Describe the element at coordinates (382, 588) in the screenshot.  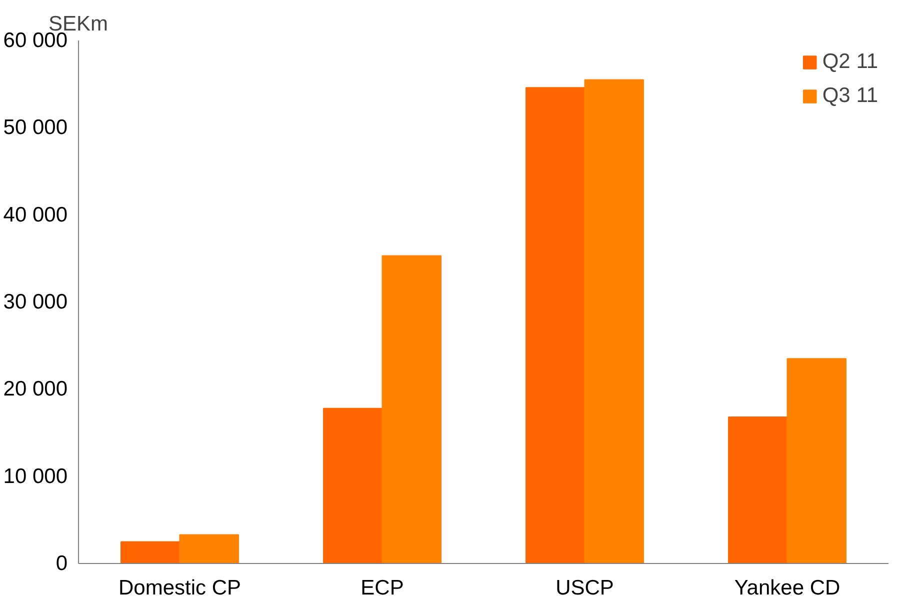
I see `x-tick-label: ECP` at that location.